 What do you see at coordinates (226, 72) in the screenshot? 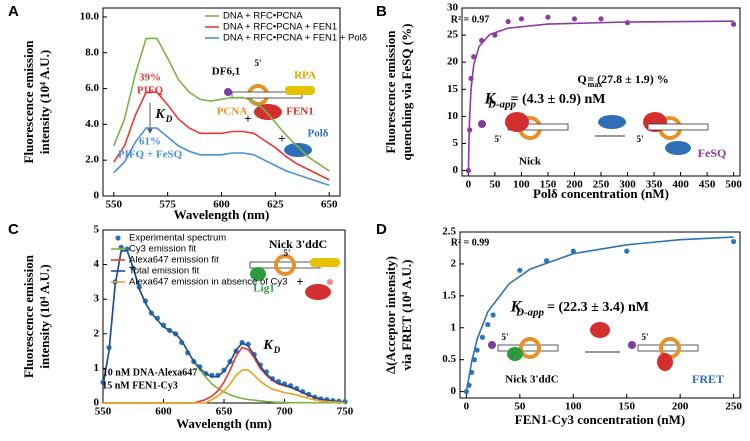
I see `annotation: DF6,1` at bounding box center [226, 72].